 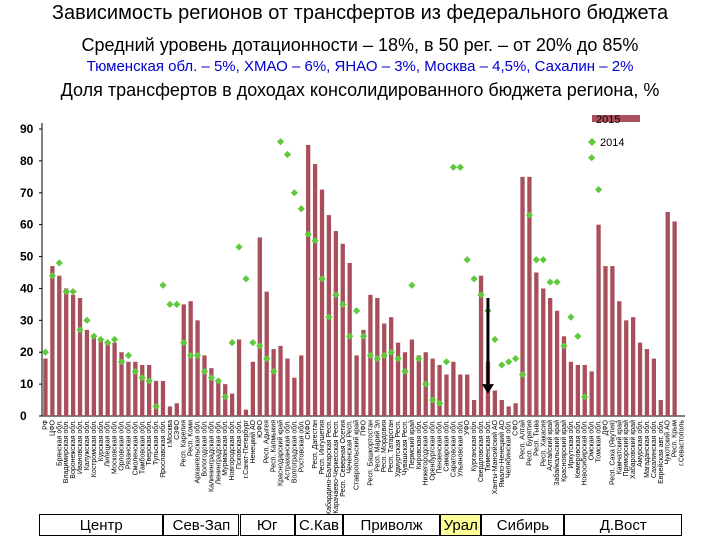 I want to click on category-label: СФО, so click(x=516, y=427).